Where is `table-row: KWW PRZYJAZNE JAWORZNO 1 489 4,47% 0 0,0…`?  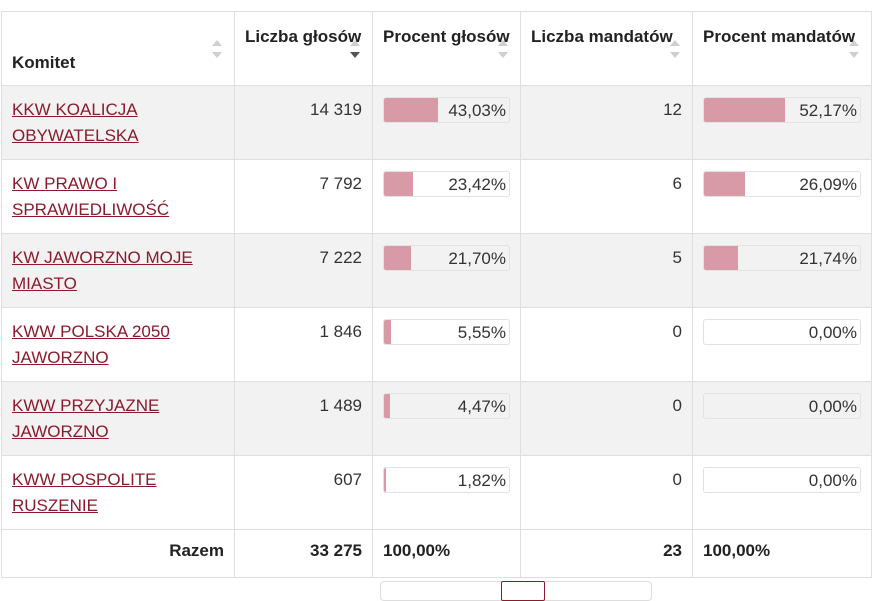
table-row: KWW PRZYJAZNE JAWORZNO 1 489 4,47% 0 0,0… is located at coordinates (436, 418).